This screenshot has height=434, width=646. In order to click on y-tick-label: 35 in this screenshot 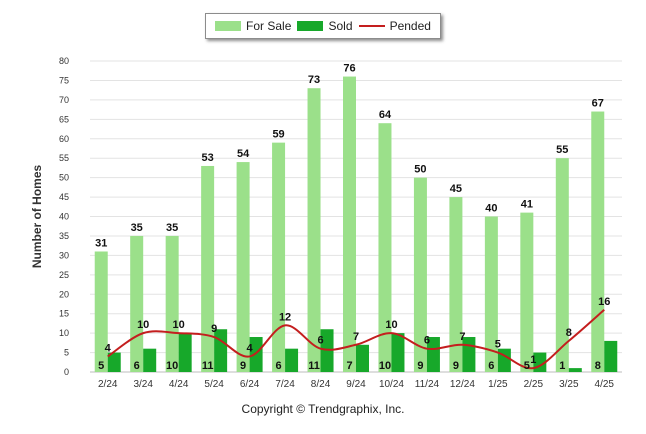, I will do `click(64, 236)`.